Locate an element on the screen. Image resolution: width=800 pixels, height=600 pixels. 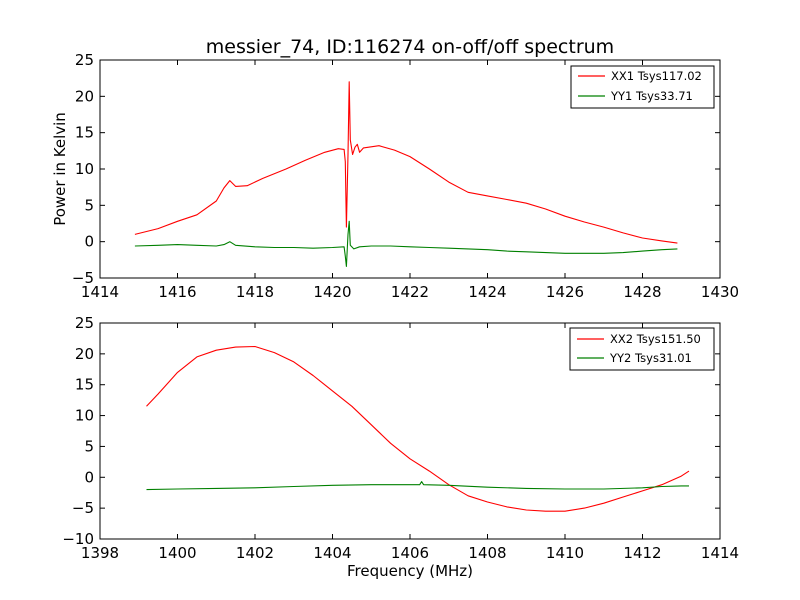
bottom-y-tick-label: 0 is located at coordinates (89, 477).